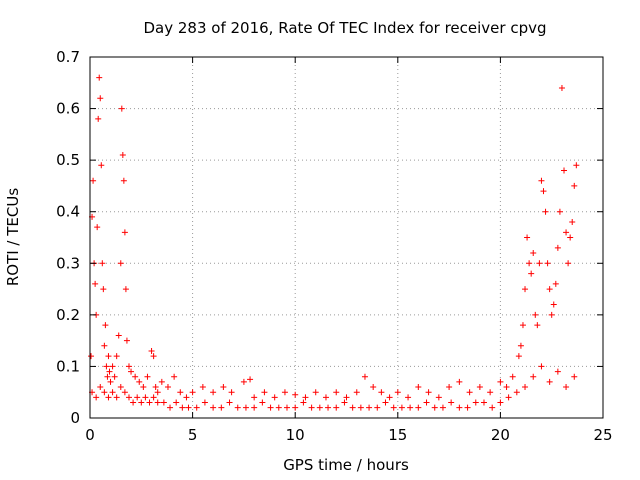 This screenshot has width=640, height=480. I want to click on y-tick-label: 0.6, so click(68, 109).